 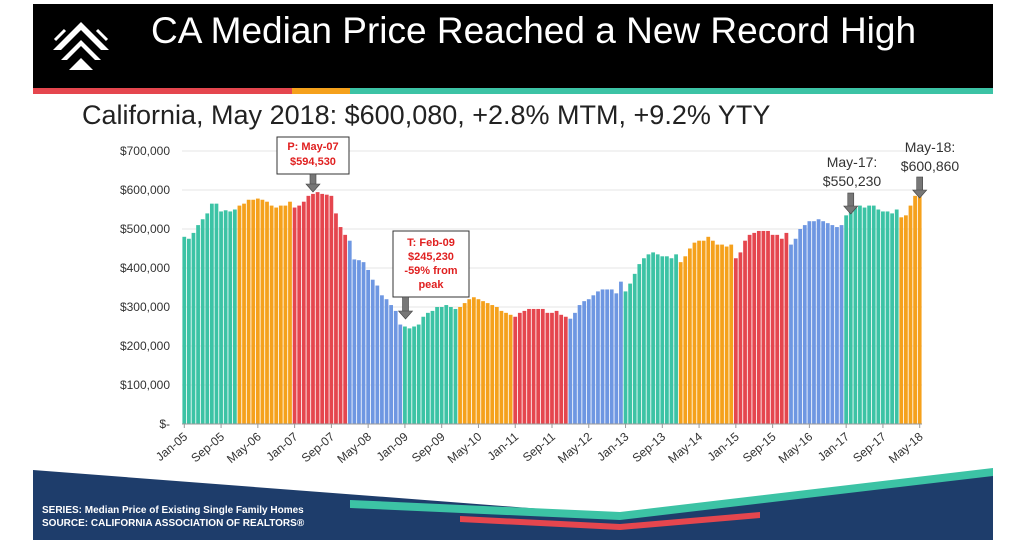 I want to click on x-tick-label: Jan-15, so click(x=723, y=446).